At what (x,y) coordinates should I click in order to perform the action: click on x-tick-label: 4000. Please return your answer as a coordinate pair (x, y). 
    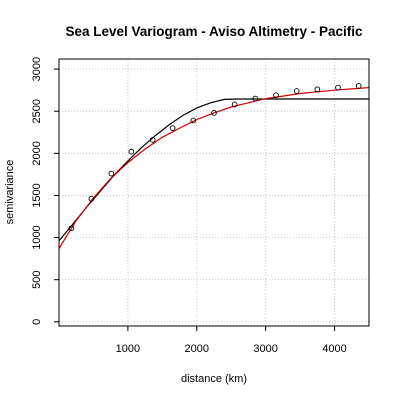
    Looking at the image, I should click on (334, 349).